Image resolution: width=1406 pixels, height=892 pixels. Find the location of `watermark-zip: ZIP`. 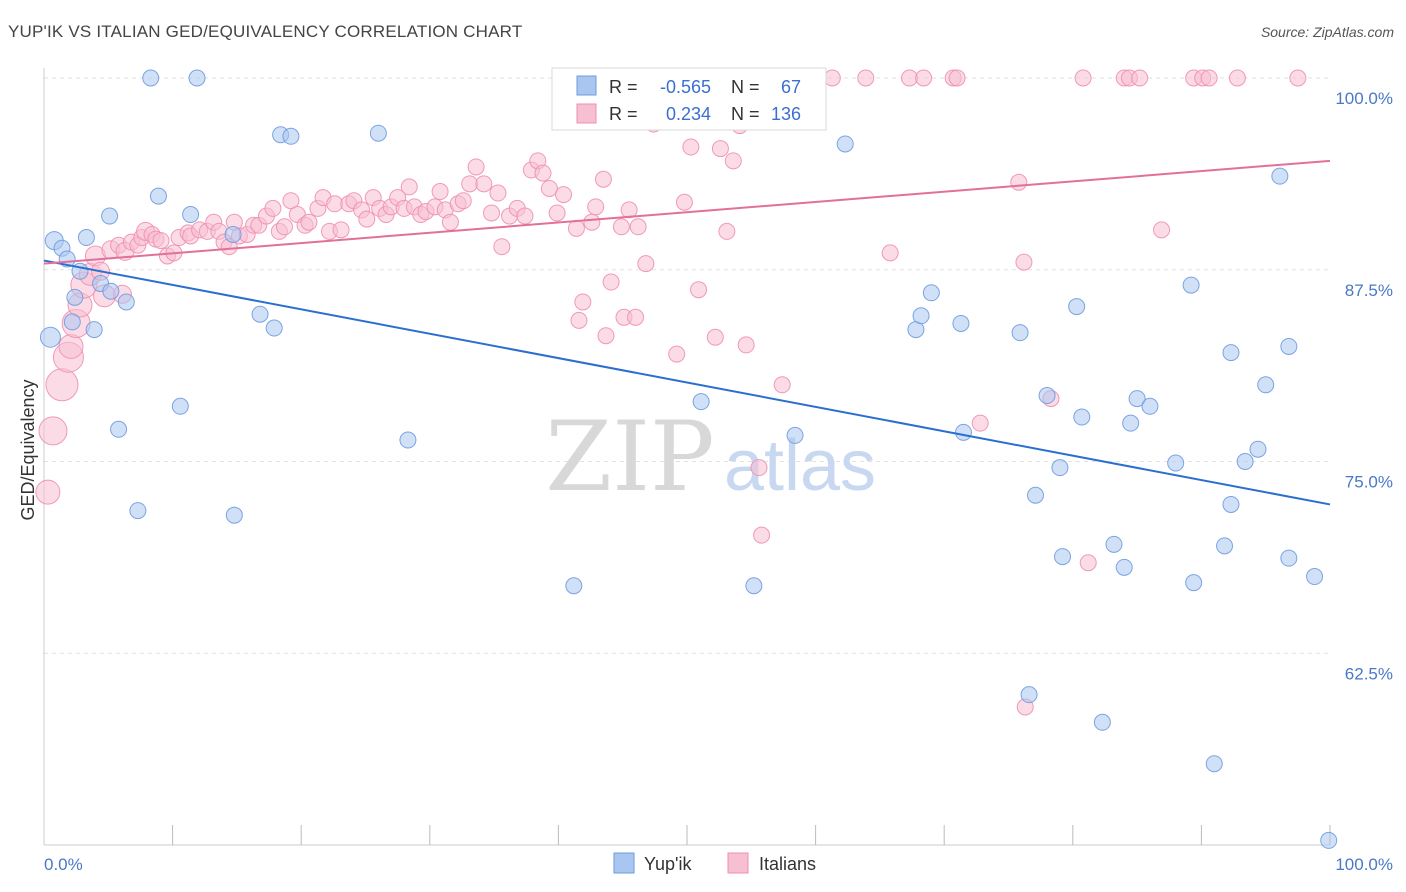

watermark-zip: ZIP is located at coordinates (629, 457).